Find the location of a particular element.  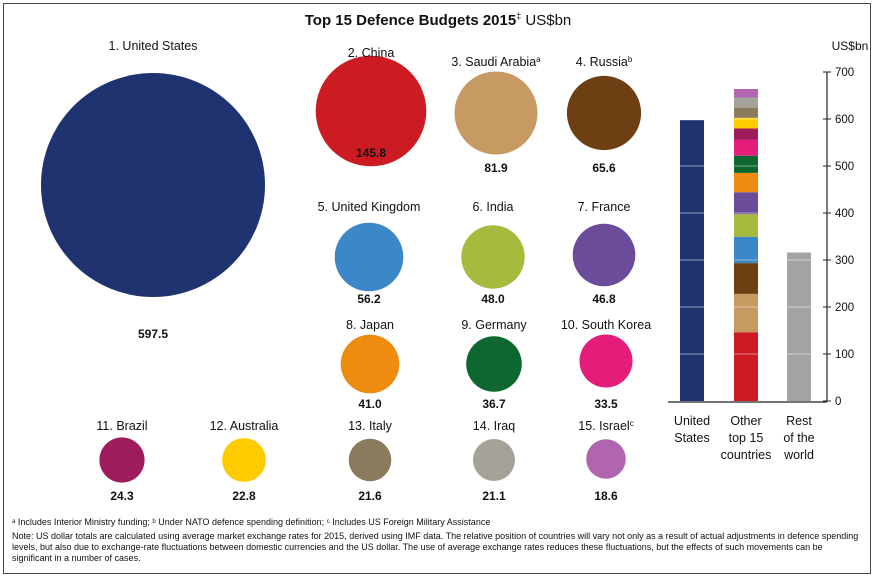

bubble-label-13: 13. Italy is located at coordinates (370, 426).